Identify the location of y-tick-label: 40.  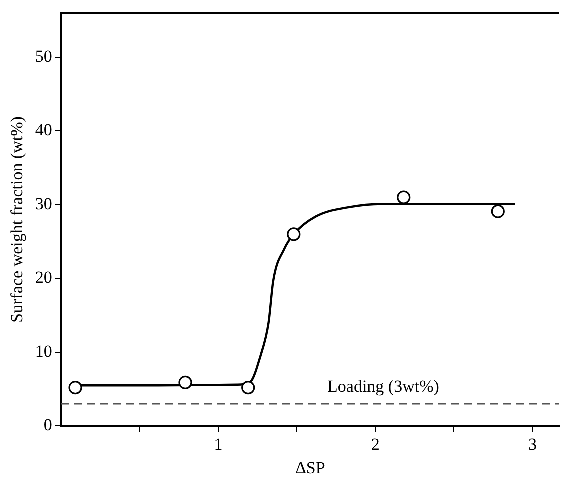
(43, 130).